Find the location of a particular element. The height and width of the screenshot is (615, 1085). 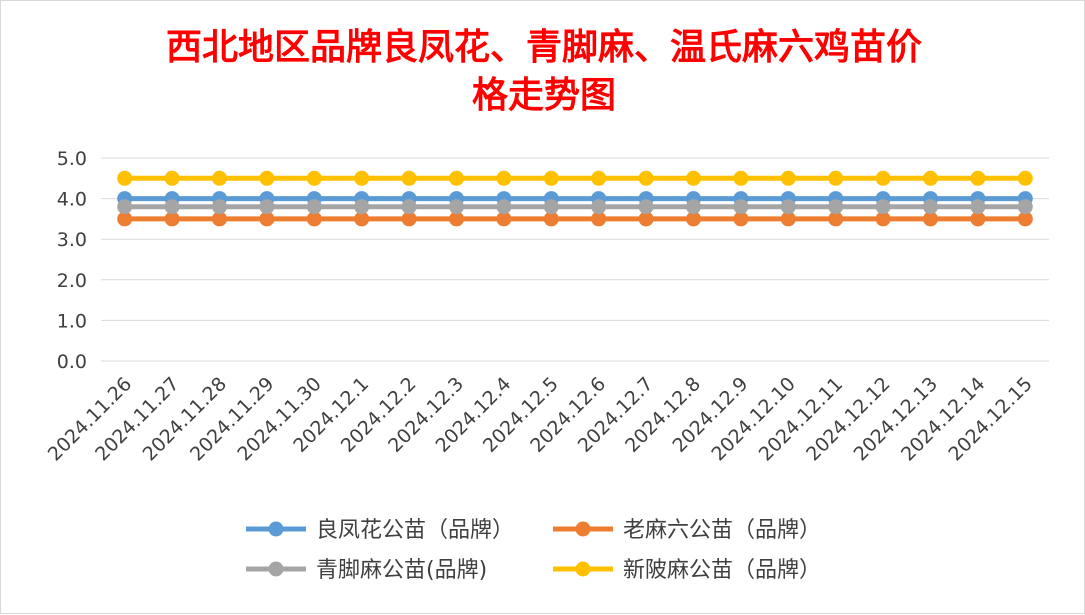

legend-item: 良凤花公苗（品牌） is located at coordinates (380, 530).